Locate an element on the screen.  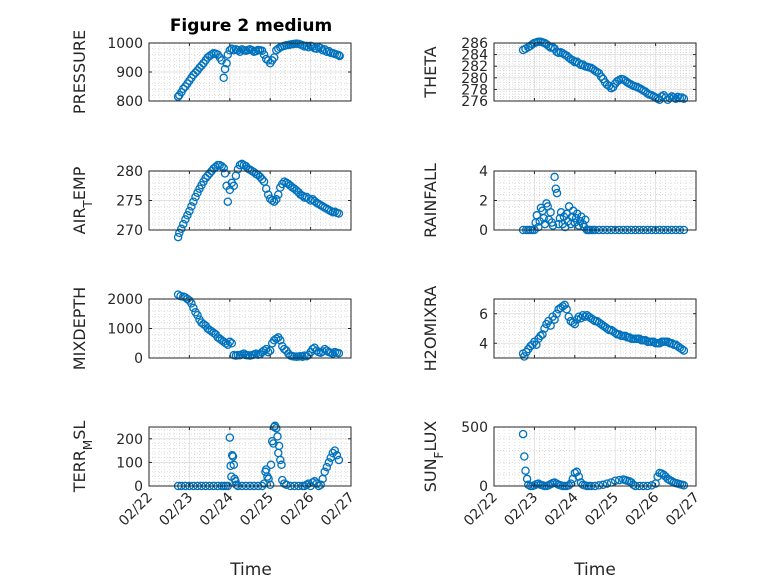
x-axis-label-right: Time is located at coordinates (594, 570).